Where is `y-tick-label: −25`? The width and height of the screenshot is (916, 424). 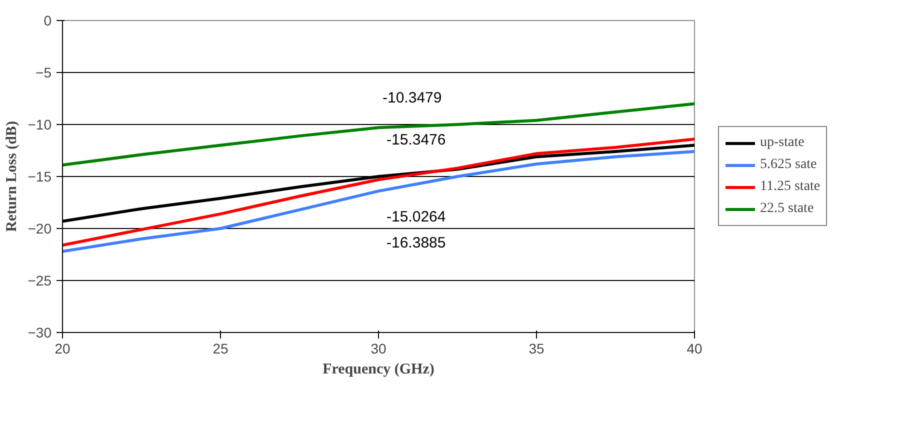
y-tick-label: −25 is located at coordinates (40, 280).